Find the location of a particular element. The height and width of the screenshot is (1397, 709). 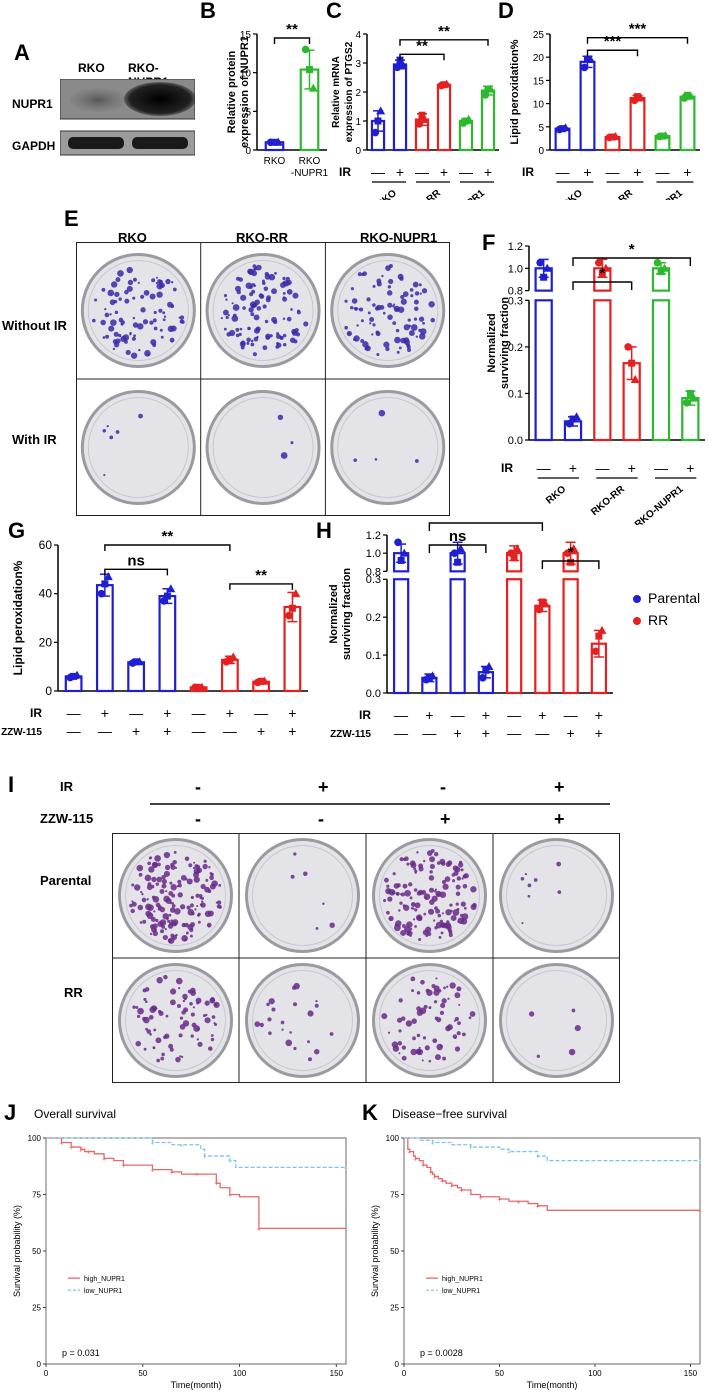

y-tick-label: 0.1 is located at coordinates (515, 394).